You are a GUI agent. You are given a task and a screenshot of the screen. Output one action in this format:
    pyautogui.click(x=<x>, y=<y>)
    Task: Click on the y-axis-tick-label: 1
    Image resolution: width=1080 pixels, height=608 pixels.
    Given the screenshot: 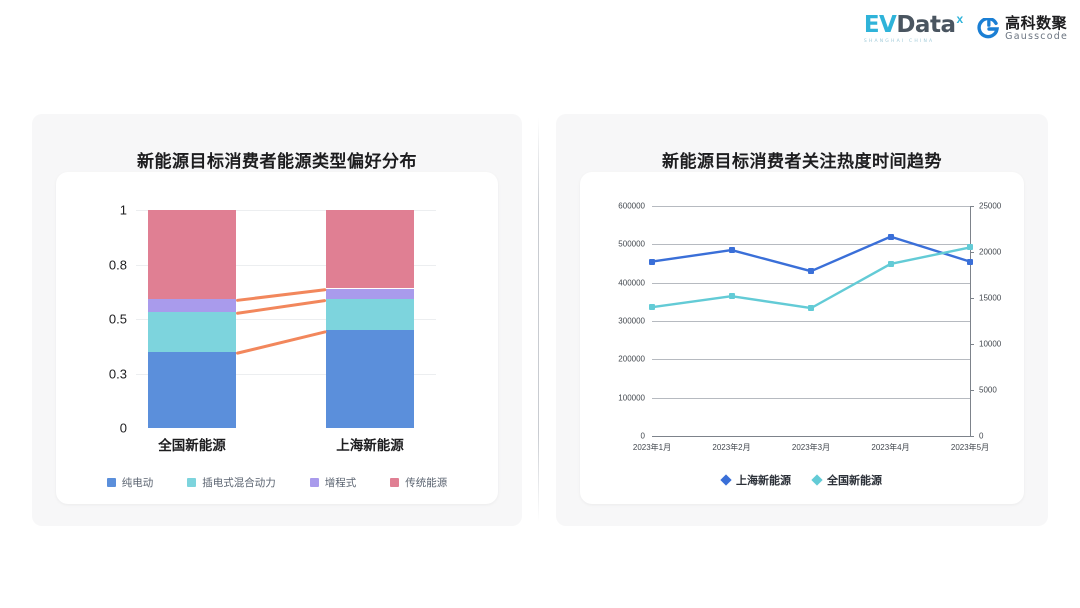 What is the action you would take?
    pyautogui.click(x=123, y=210)
    